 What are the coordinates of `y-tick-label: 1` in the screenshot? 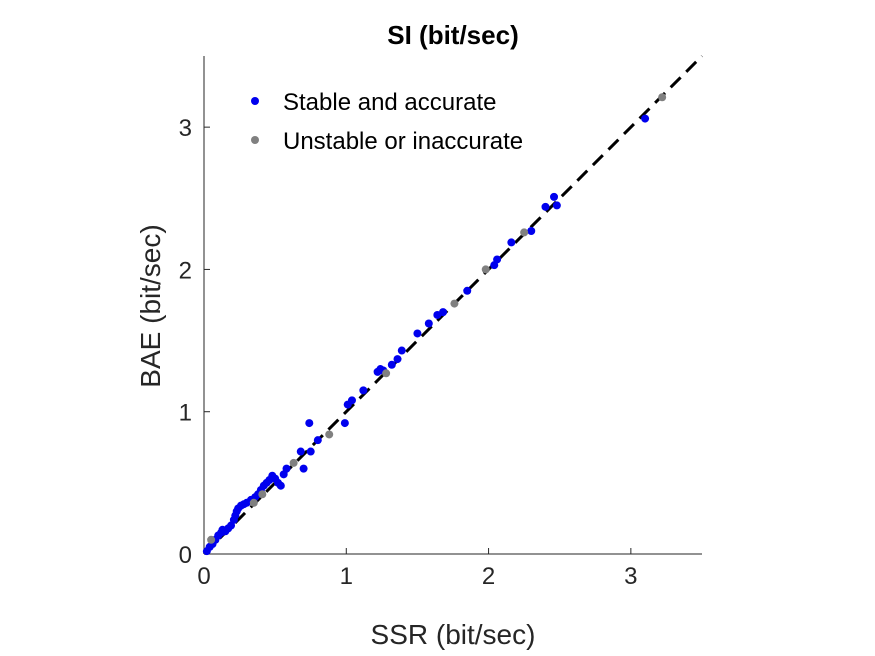 It's located at (185, 413).